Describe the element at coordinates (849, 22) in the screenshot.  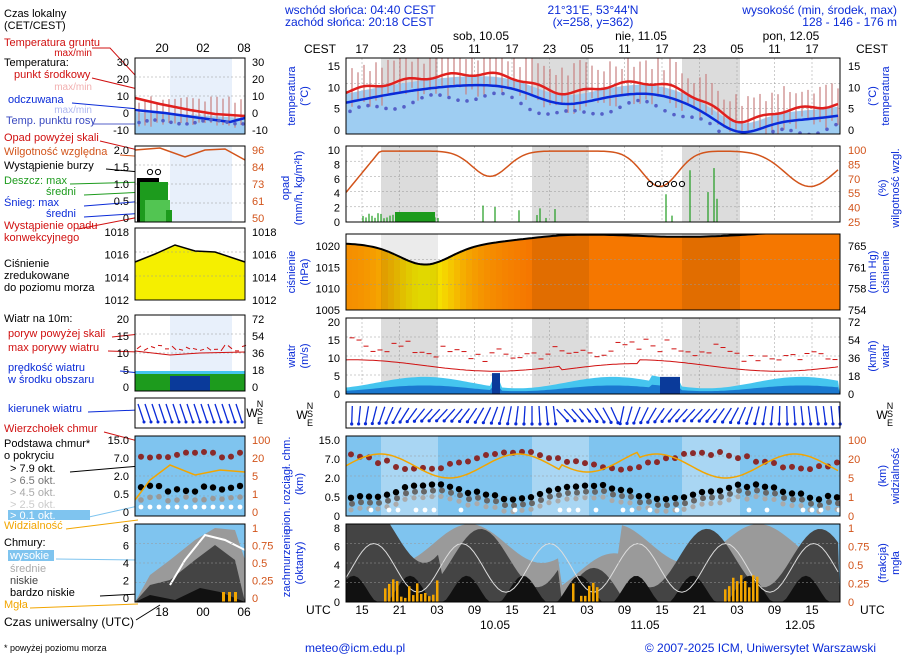
I see `elevation-values: 128 - 146 - 176 m` at that location.